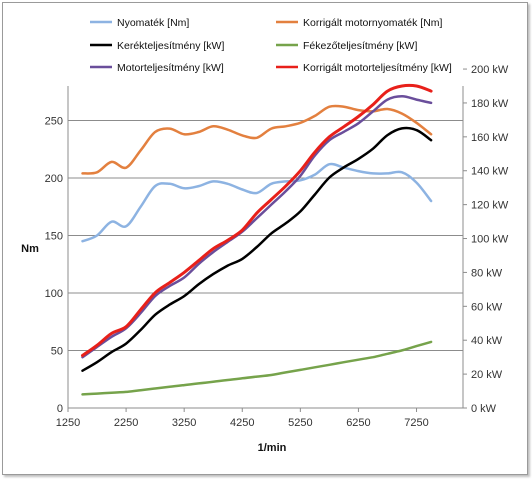  What do you see at coordinates (272, 448) in the screenshot?
I see `x-axis-title: 1/min` at bounding box center [272, 448].